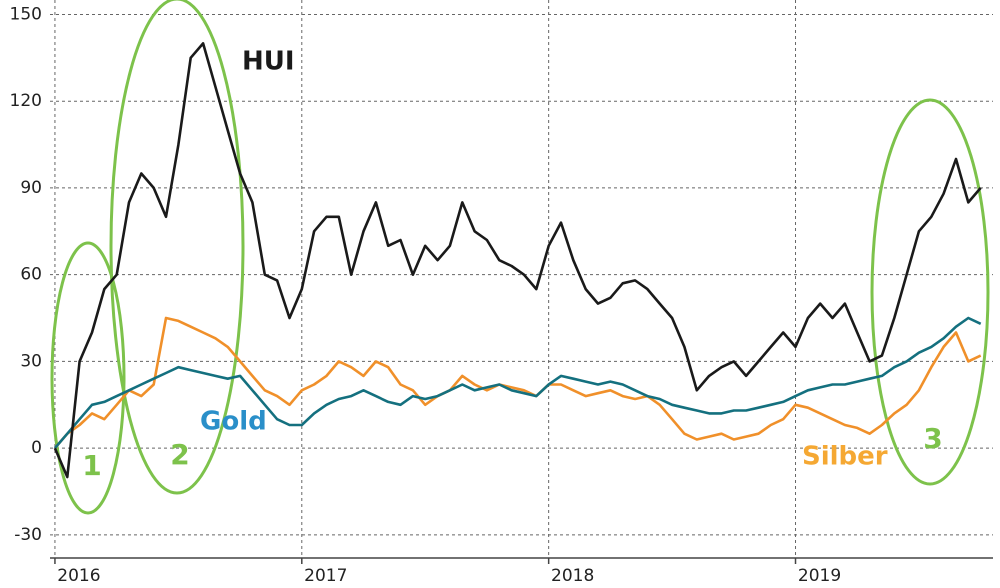 This screenshot has width=1000, height=588. What do you see at coordinates (91, 465) in the screenshot?
I see `annotation: 1` at bounding box center [91, 465].